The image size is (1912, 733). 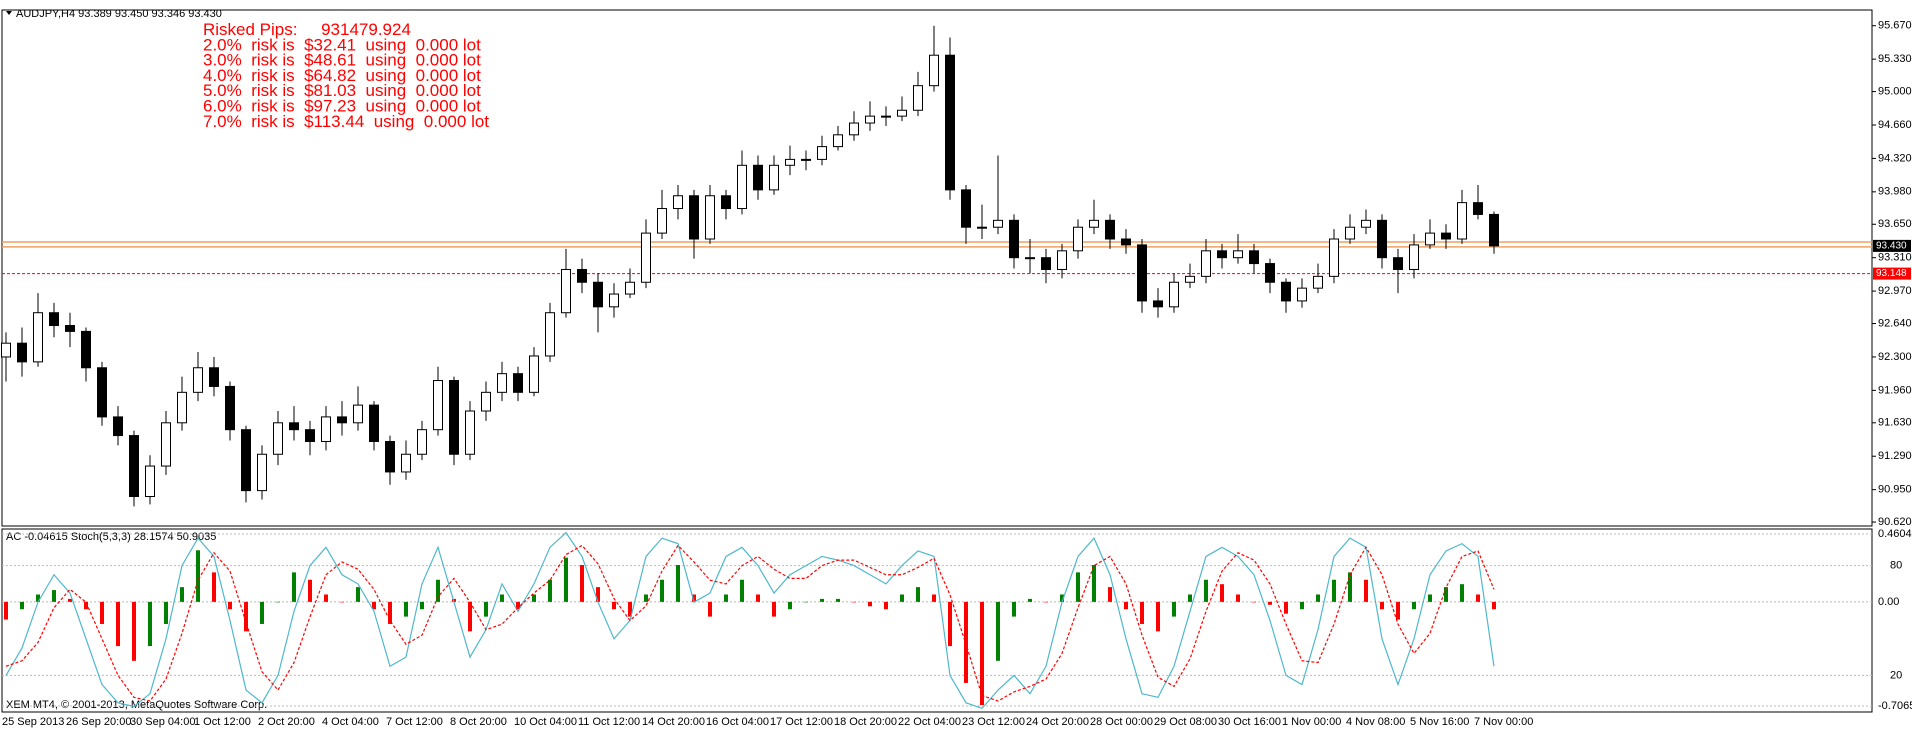 What do you see at coordinates (545, 722) in the screenshot?
I see `x-tick-label: 10 Oct 04:00` at bounding box center [545, 722].